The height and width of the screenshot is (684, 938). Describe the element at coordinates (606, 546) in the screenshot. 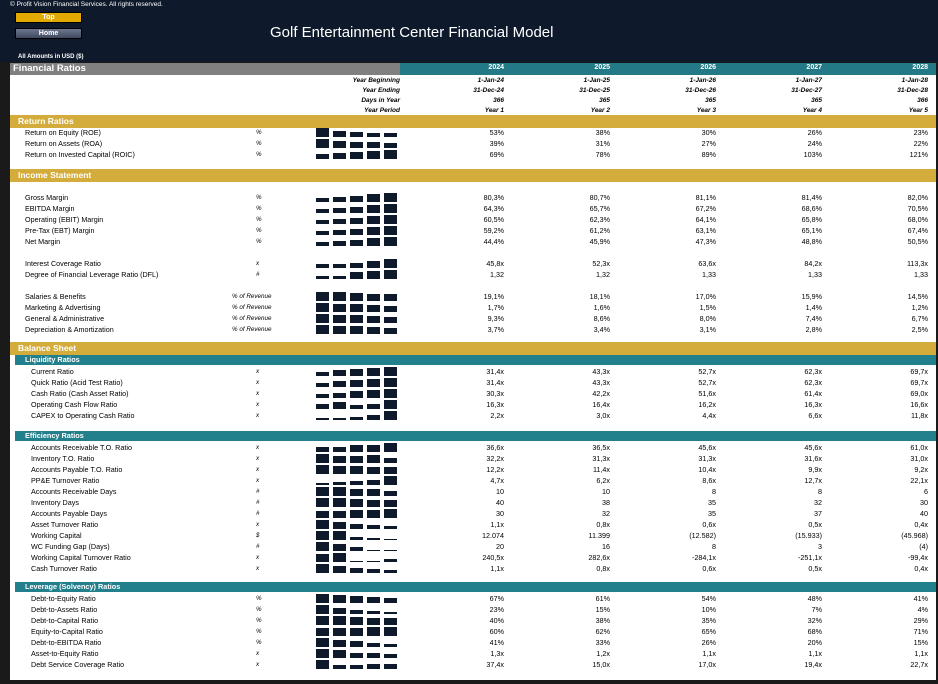

I see `value-cell: 16` at that location.